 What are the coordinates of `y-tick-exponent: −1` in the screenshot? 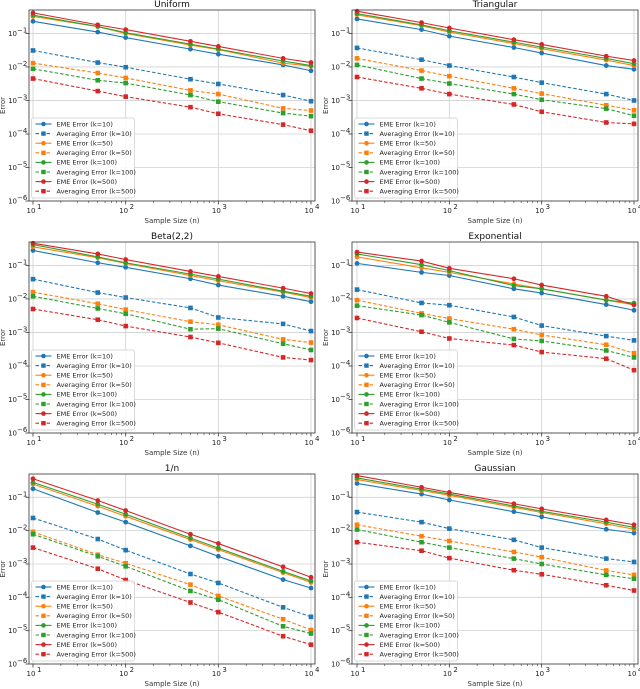 It's located at (22, 30).